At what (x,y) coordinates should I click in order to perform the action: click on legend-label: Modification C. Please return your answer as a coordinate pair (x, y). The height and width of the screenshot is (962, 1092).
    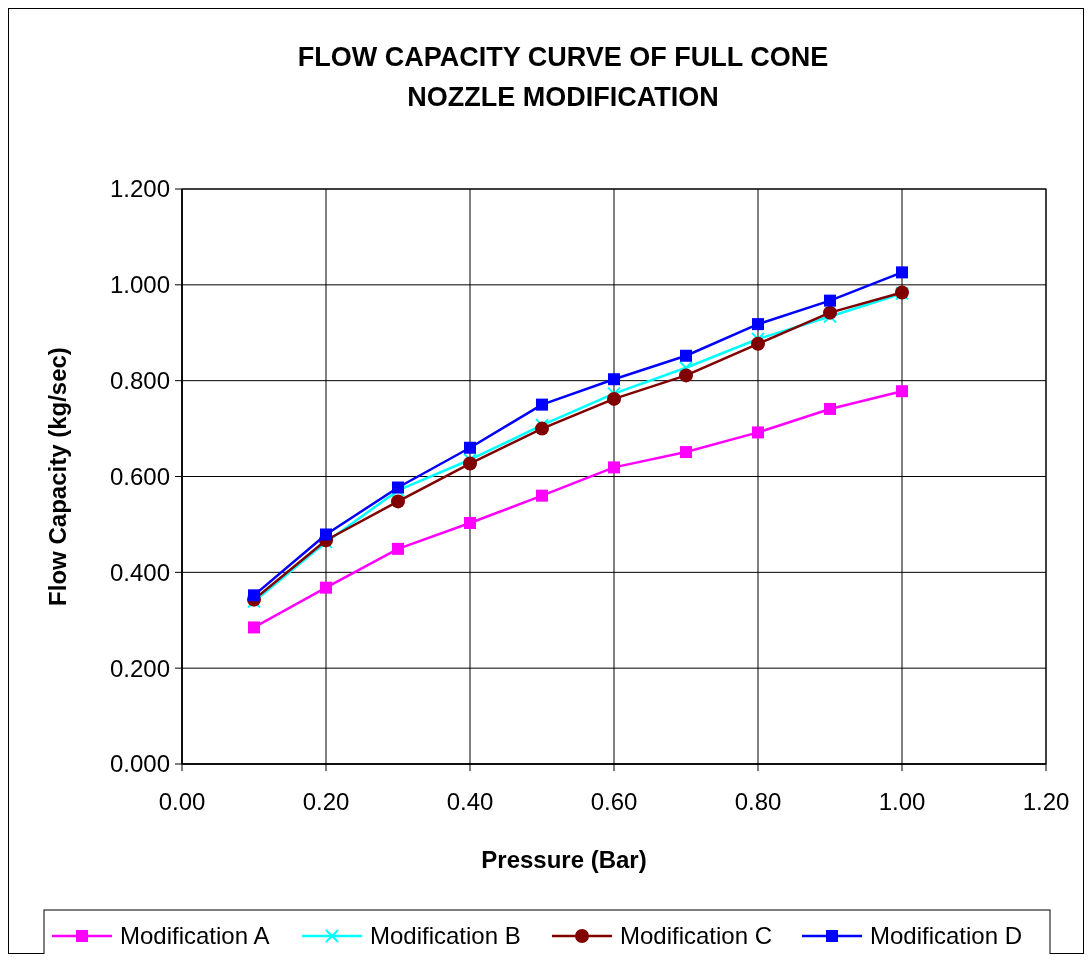
    Looking at the image, I should click on (696, 936).